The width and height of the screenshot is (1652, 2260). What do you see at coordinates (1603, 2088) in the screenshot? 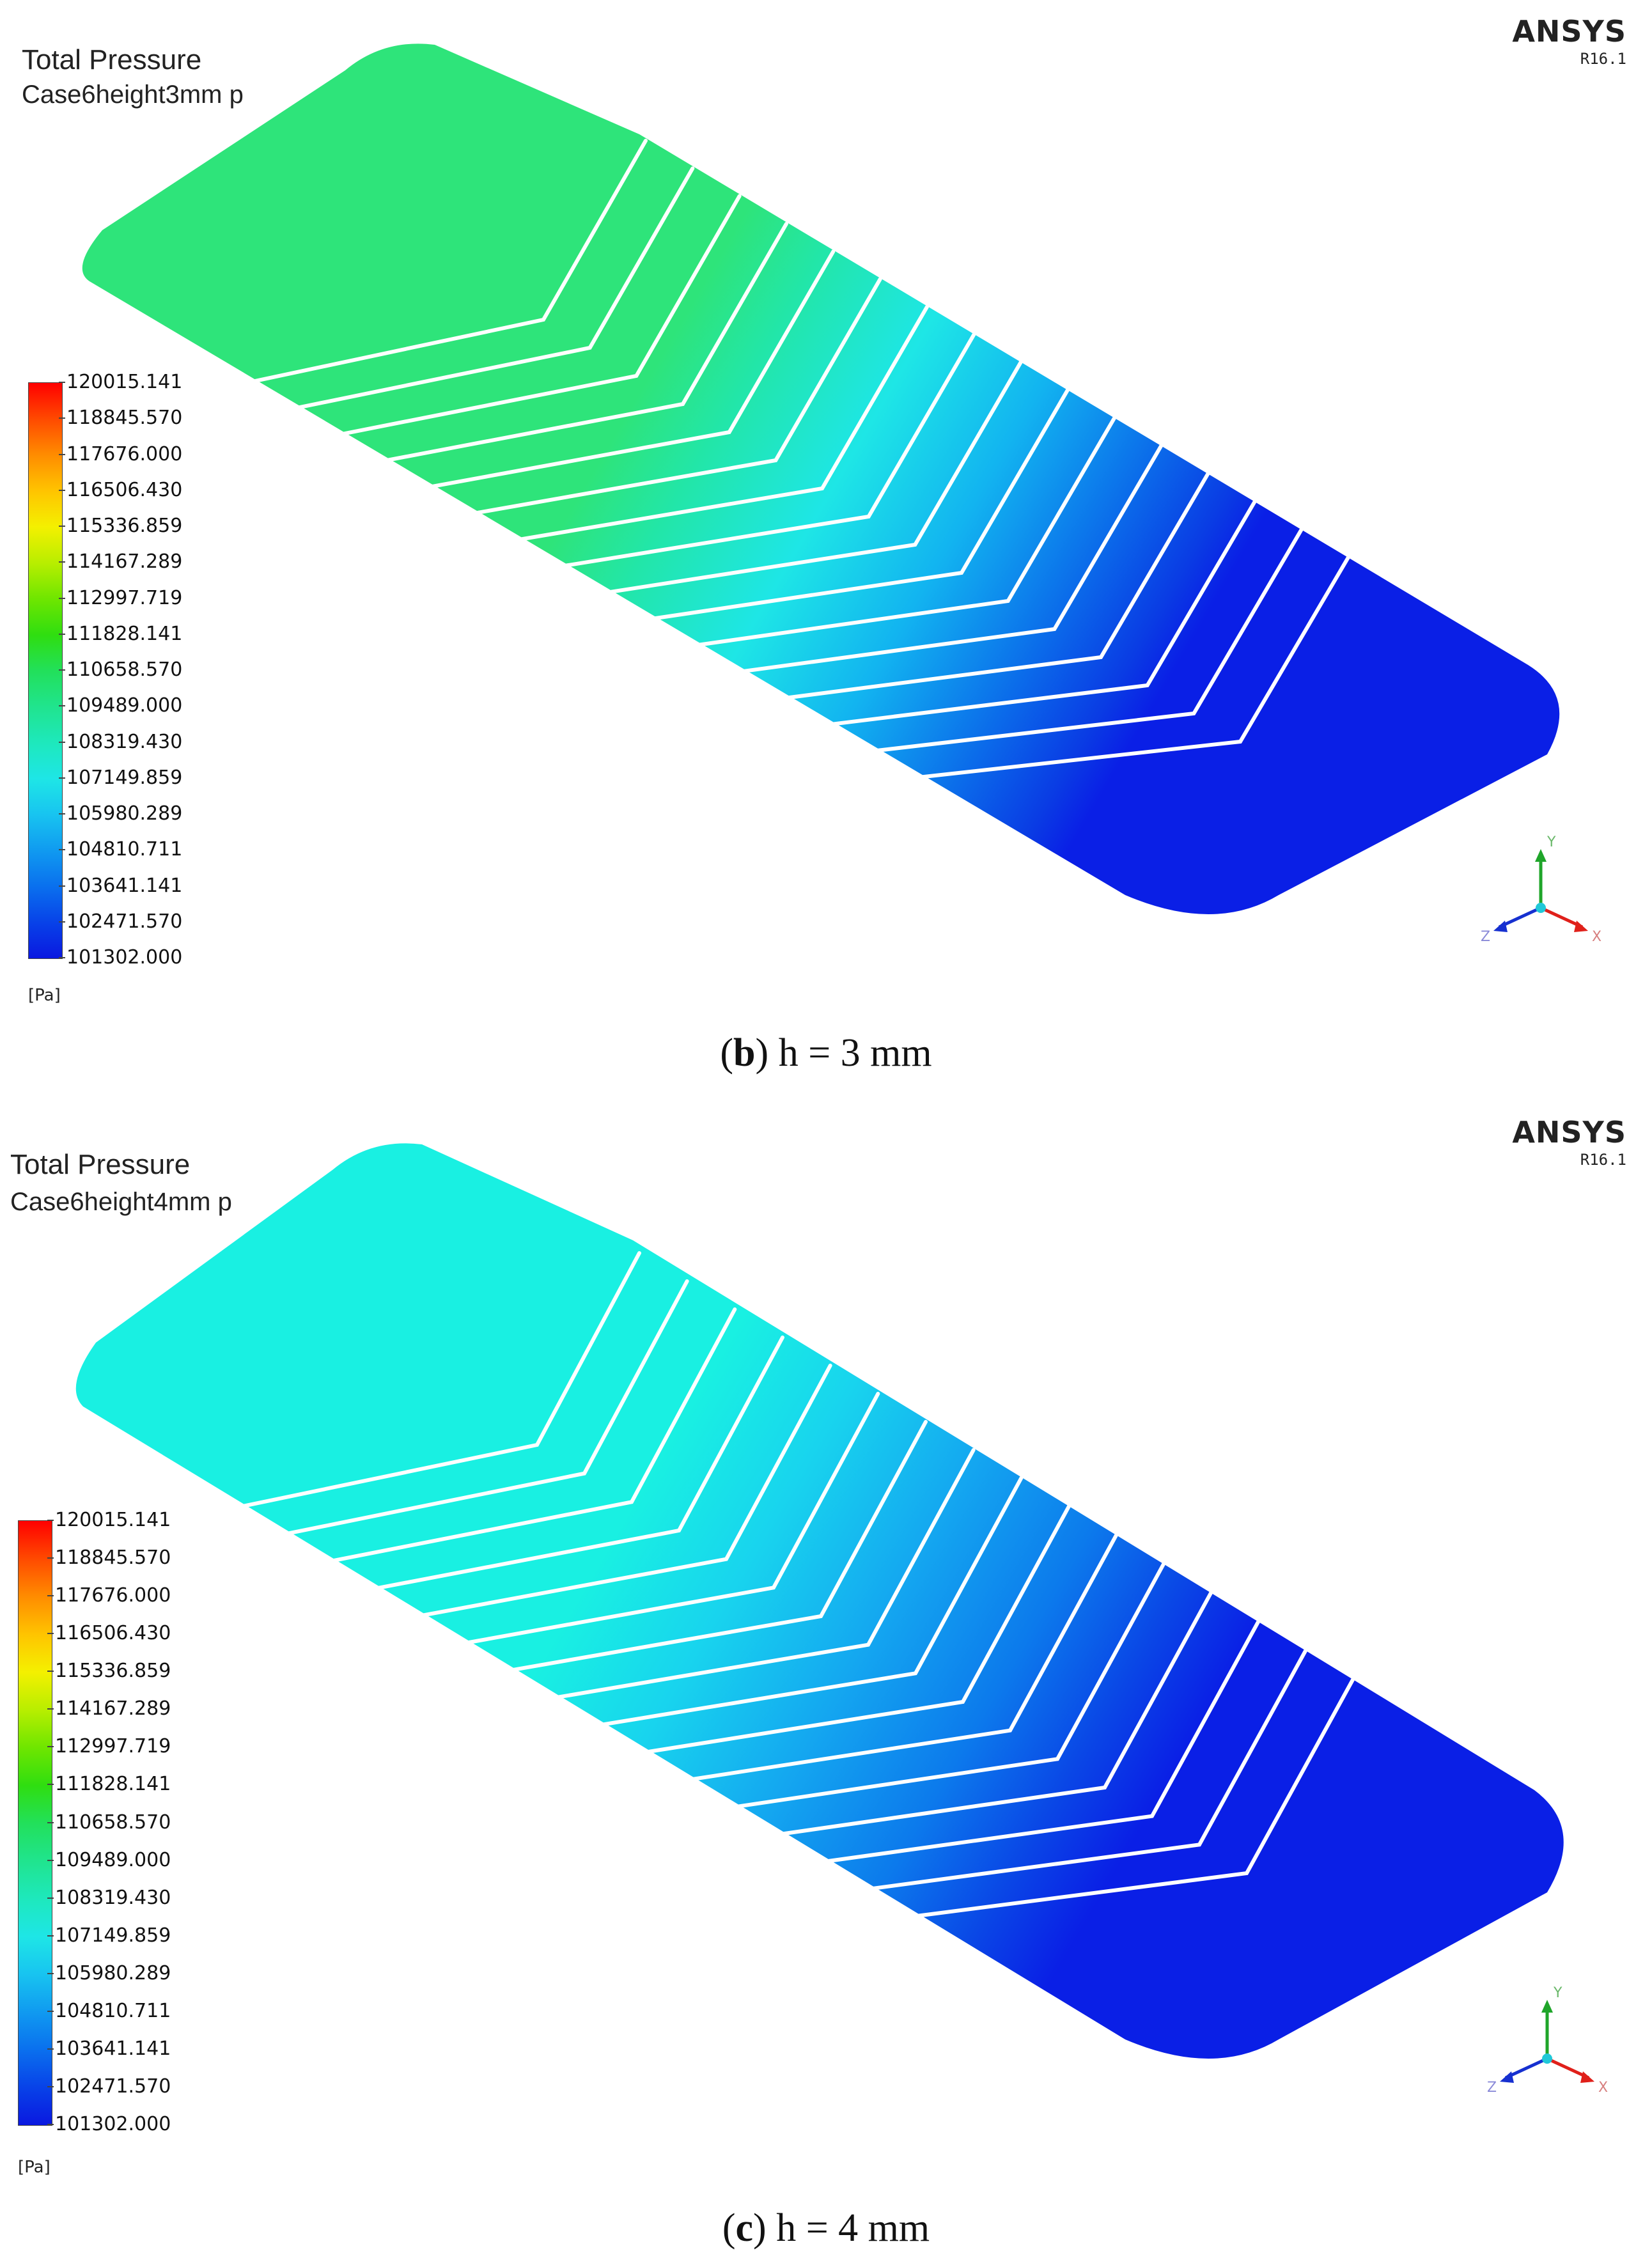
I see `axis-x-label: X` at bounding box center [1603, 2088].